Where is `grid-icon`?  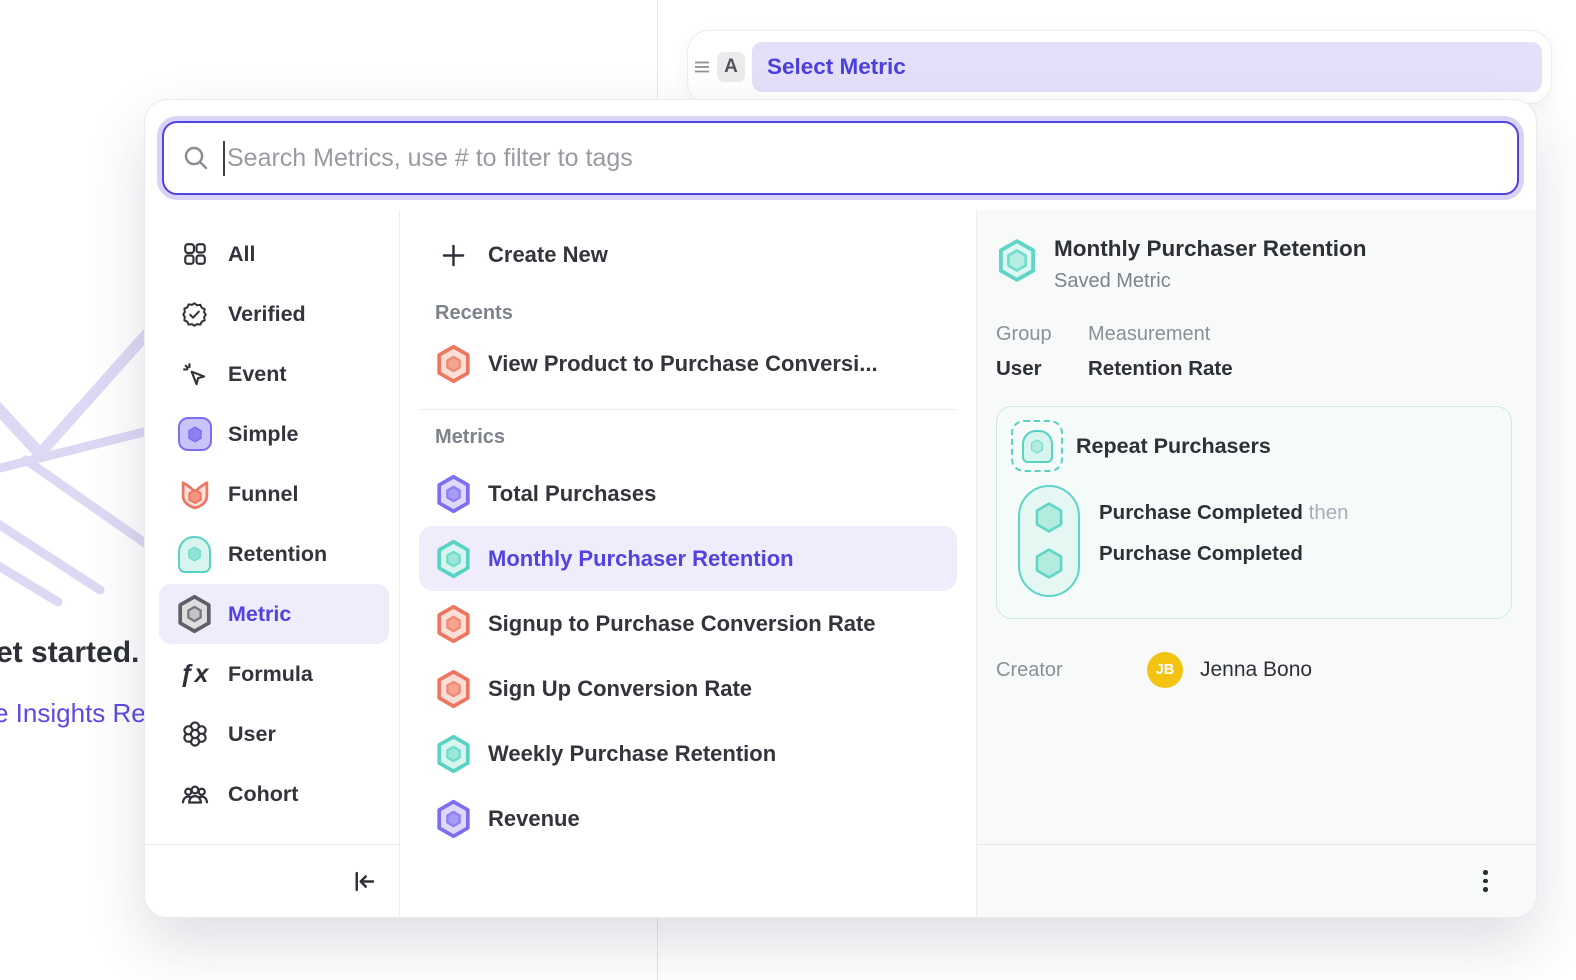
grid-icon is located at coordinates (194, 254).